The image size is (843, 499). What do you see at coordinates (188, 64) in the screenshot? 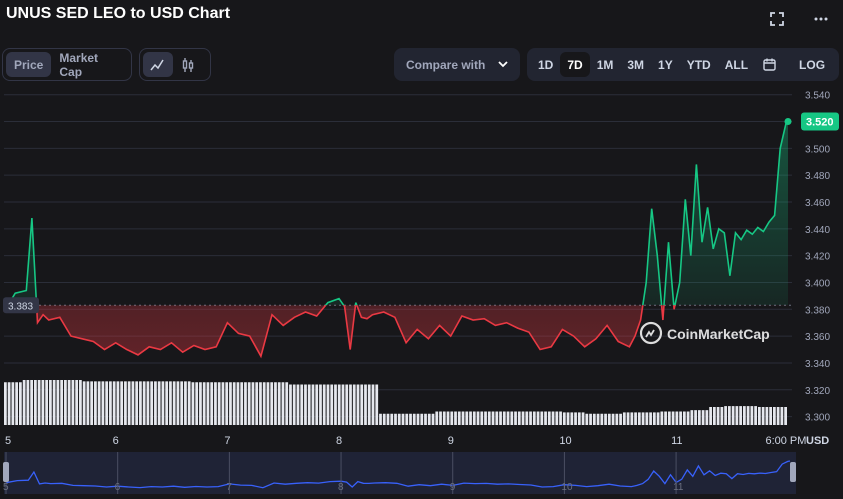
I see `candlestick-button` at bounding box center [188, 64].